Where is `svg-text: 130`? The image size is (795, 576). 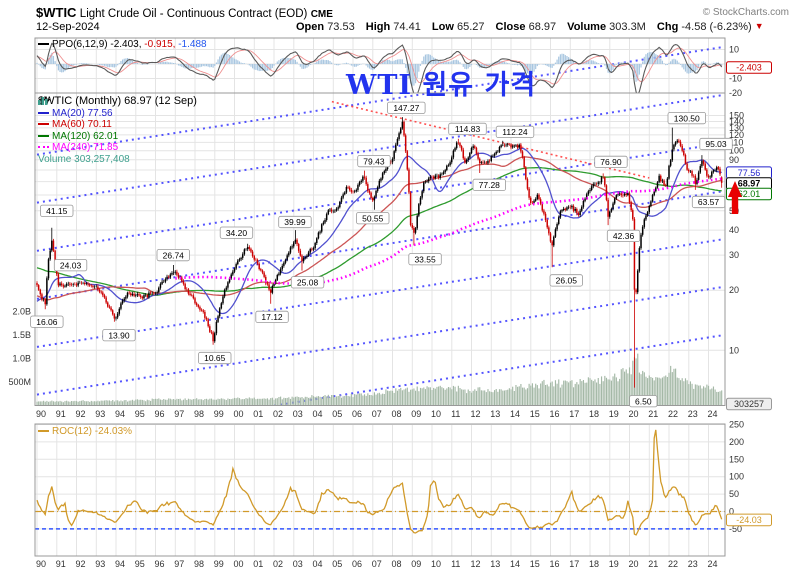
svg-text: 130 is located at coordinates (736, 128).